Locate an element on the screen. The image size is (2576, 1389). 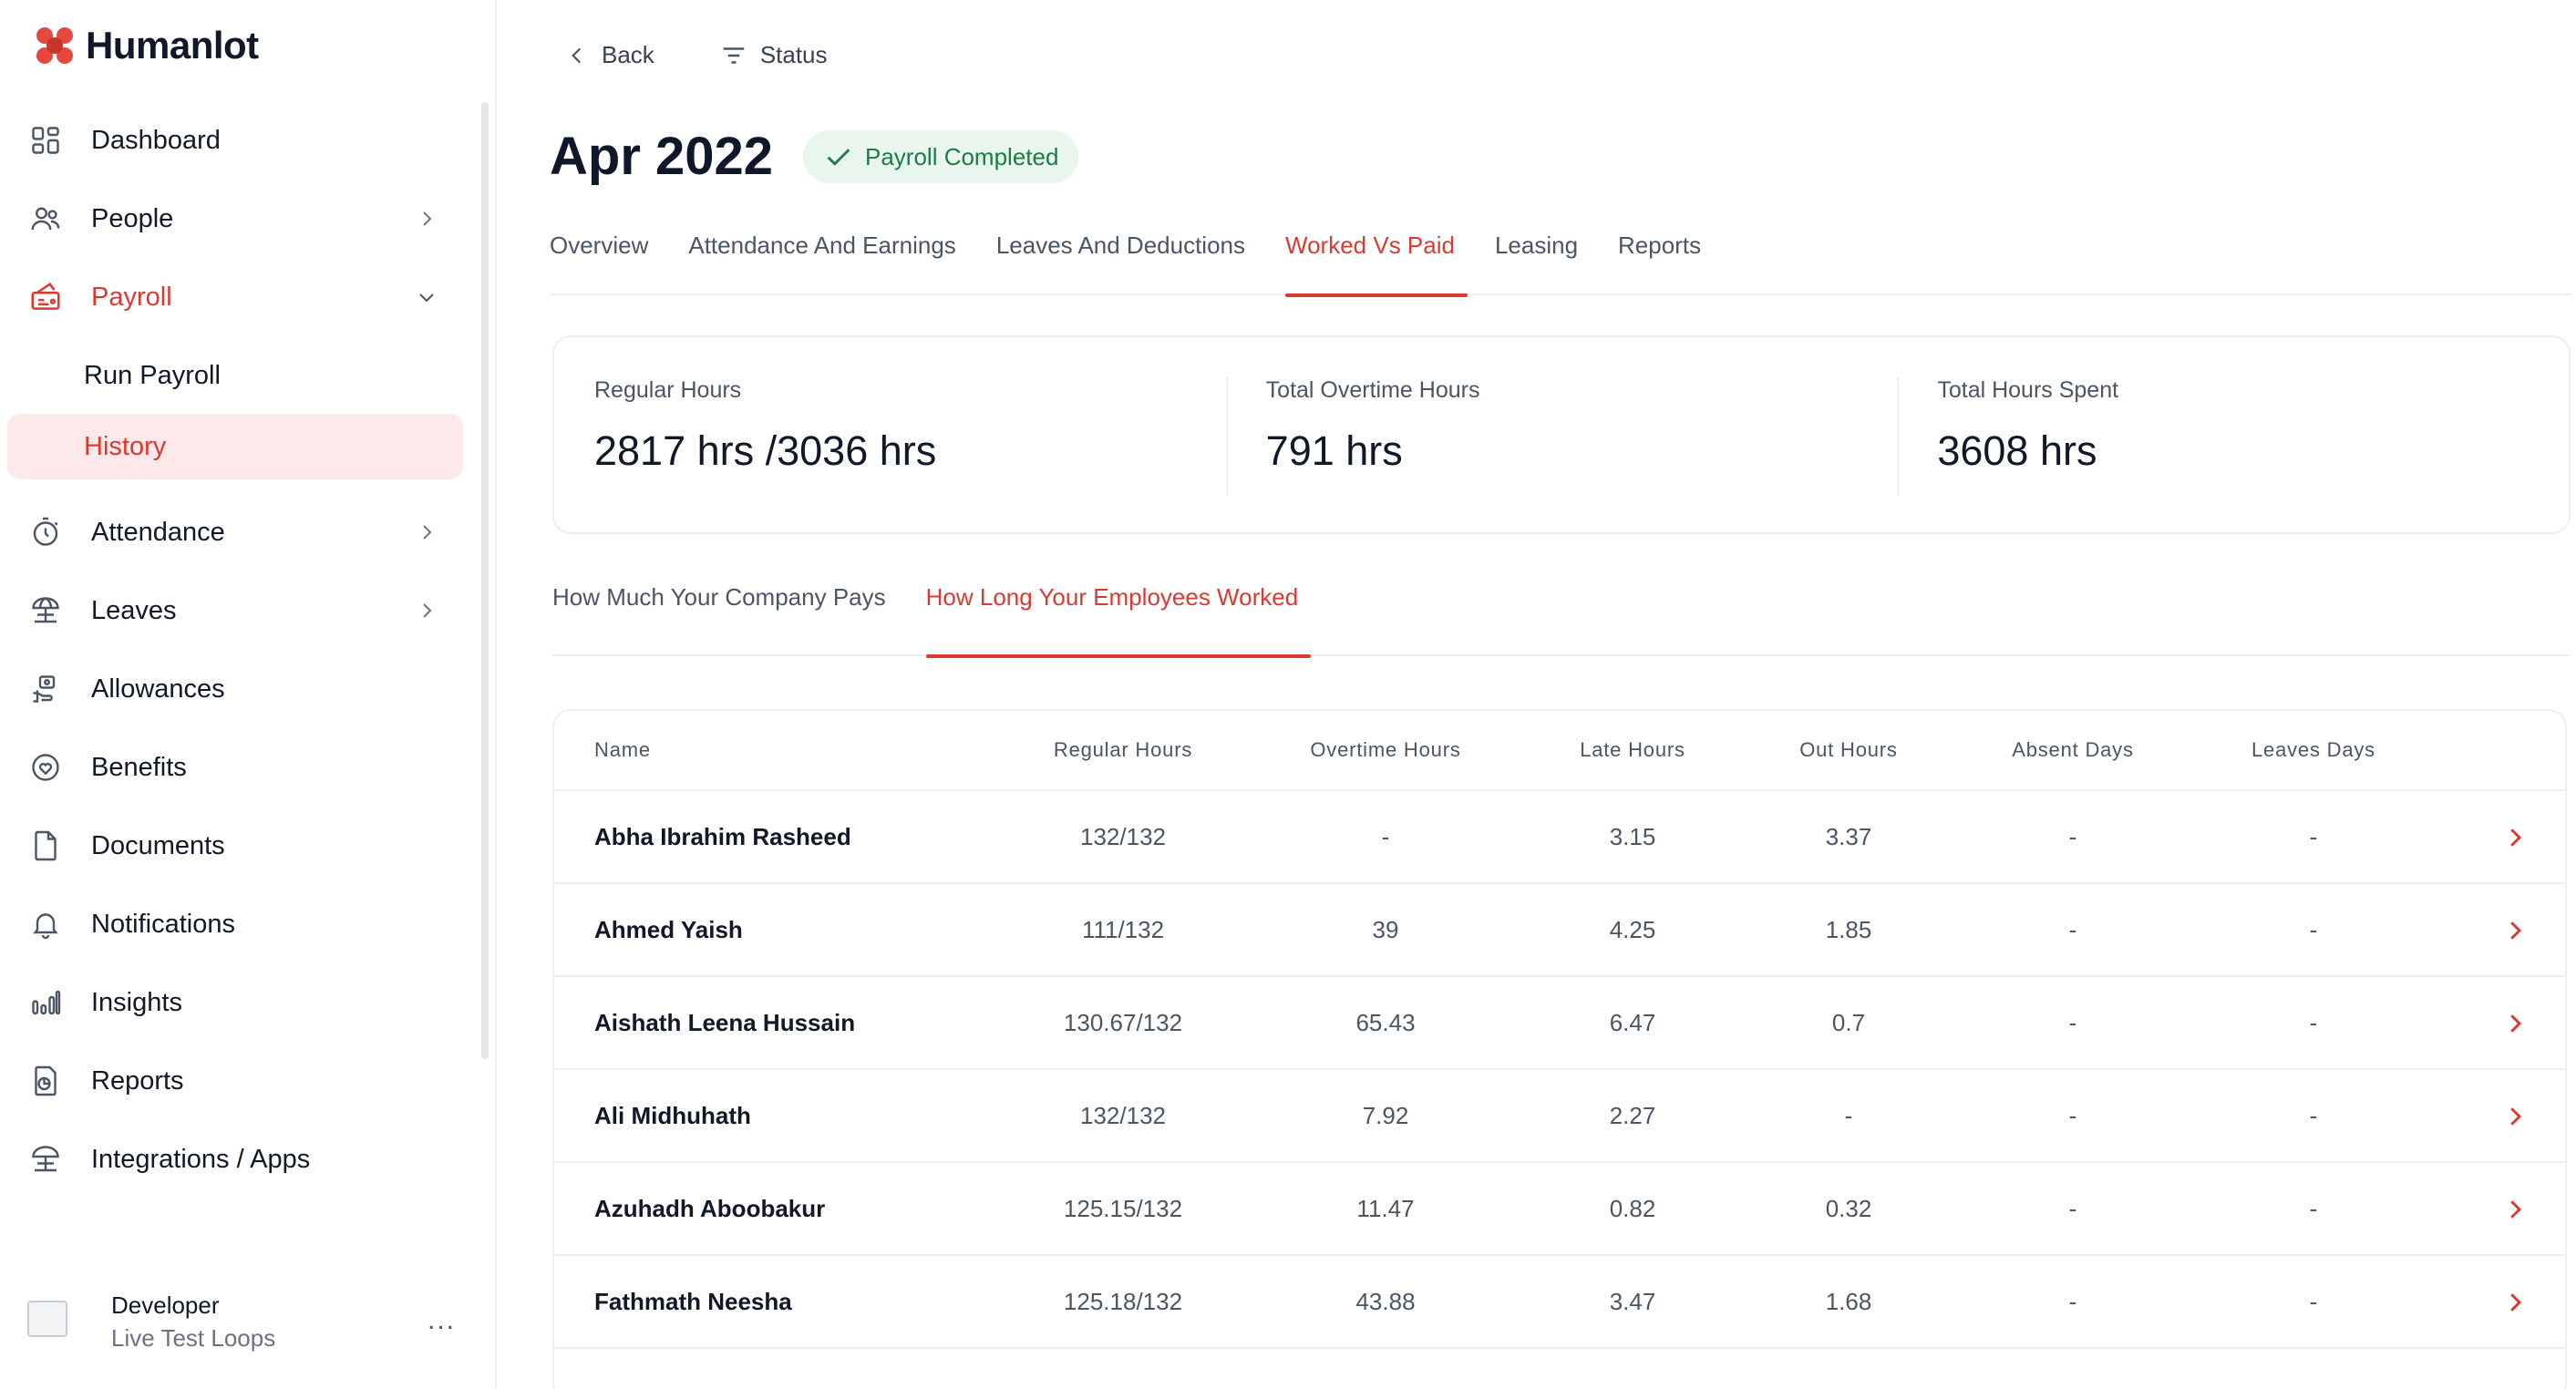
table-row: Ahmed Yaish 111/132 39 4.25 1.85 - - is located at coordinates (1559, 930).